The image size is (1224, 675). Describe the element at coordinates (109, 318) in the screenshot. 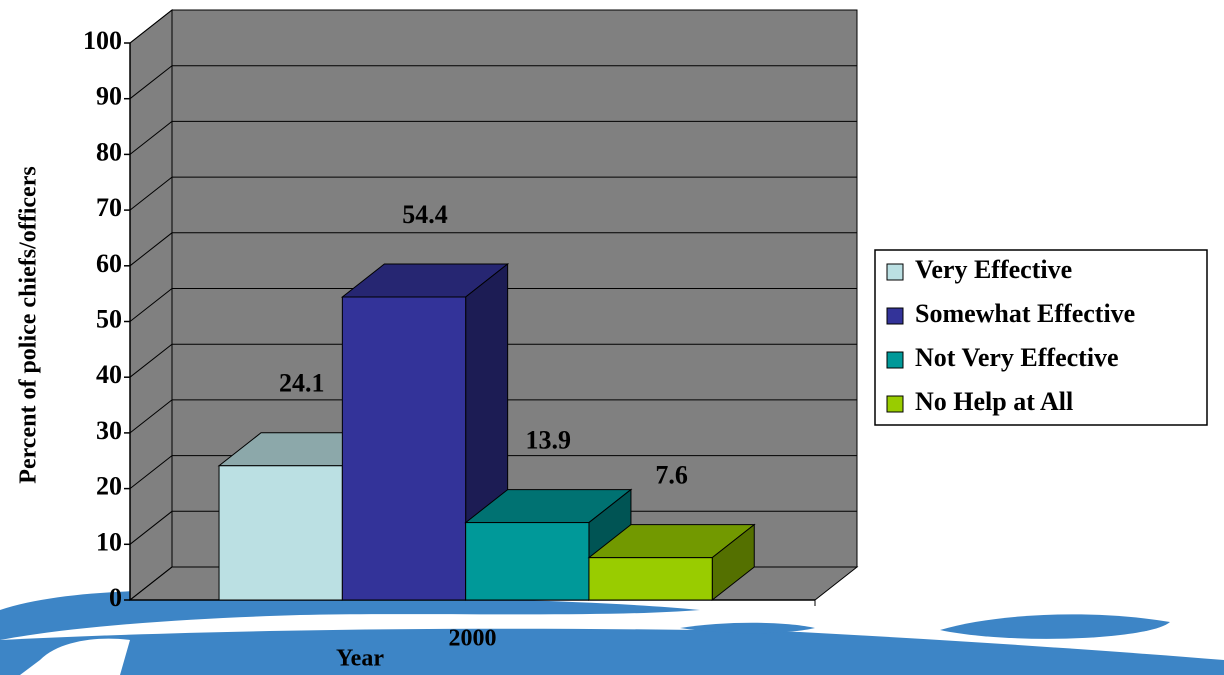

I see `y-tick-label: 50` at that location.